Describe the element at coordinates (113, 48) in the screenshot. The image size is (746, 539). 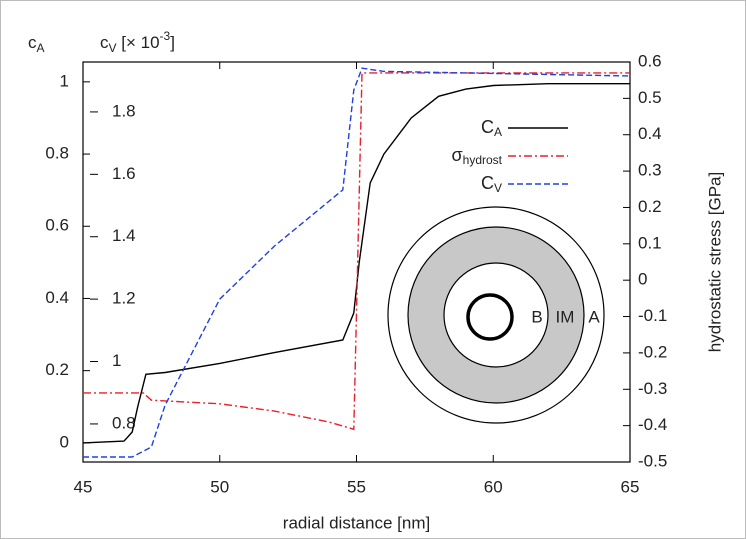
I see `label-part: V` at that location.